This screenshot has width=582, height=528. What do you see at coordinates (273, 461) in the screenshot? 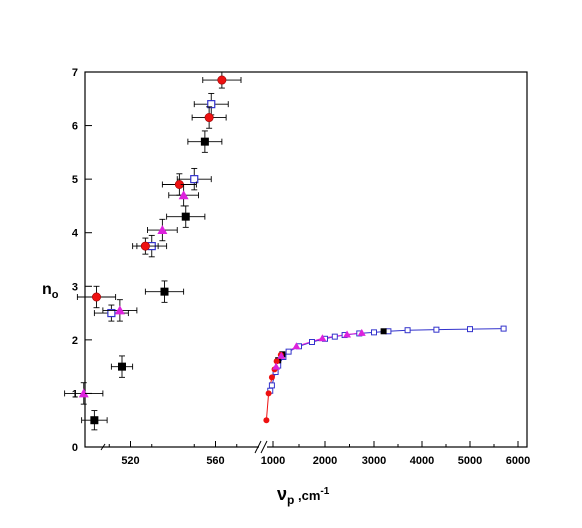
I see `x-tick-label: 1000` at bounding box center [273, 461].